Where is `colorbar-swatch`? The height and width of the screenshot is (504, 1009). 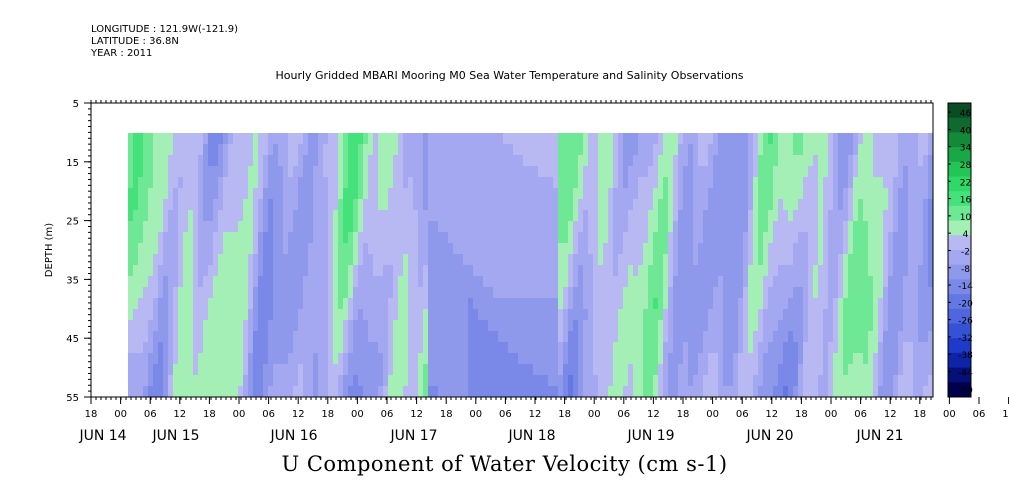
colorbar-swatch is located at coordinates (959, 155).